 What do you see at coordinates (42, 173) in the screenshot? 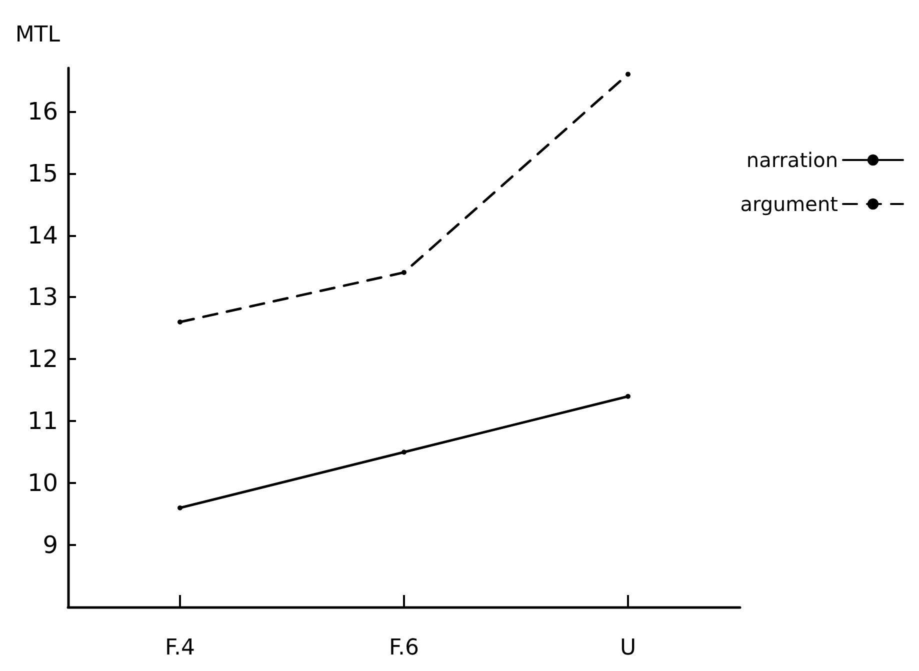
I see `y-tick-label: 15` at bounding box center [42, 173].